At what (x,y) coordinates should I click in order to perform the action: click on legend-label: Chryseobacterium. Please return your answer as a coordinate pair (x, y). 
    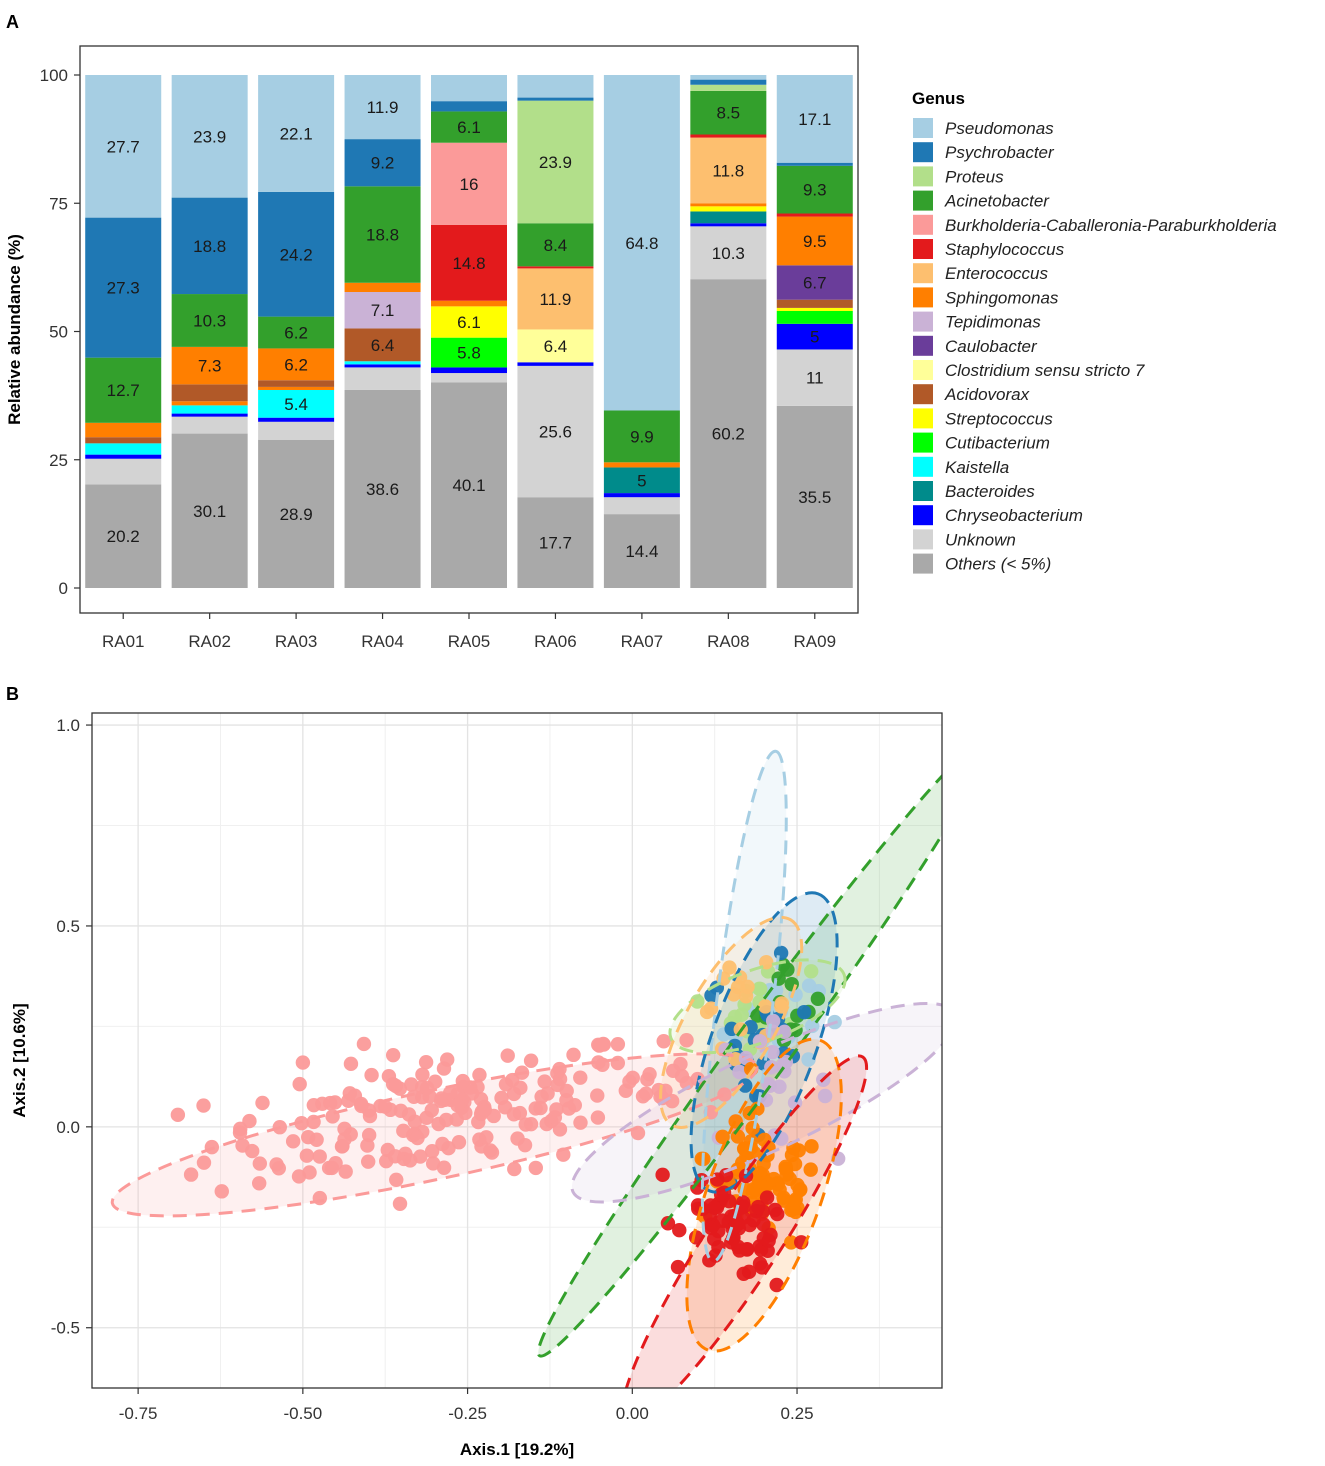
    Looking at the image, I should click on (1014, 515).